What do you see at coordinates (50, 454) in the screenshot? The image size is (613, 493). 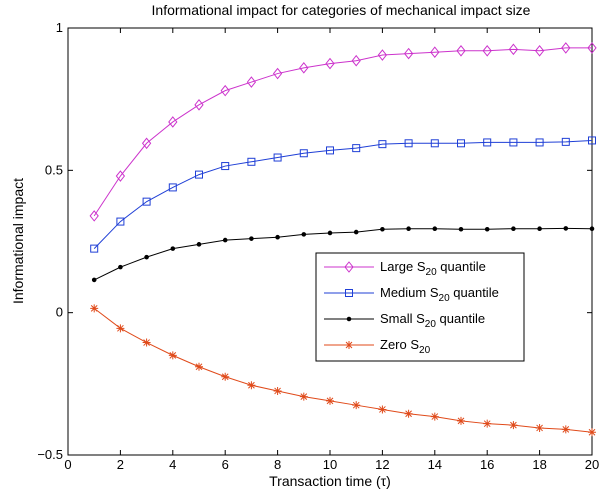 I see `y-tick-label: −0.5` at bounding box center [50, 454].